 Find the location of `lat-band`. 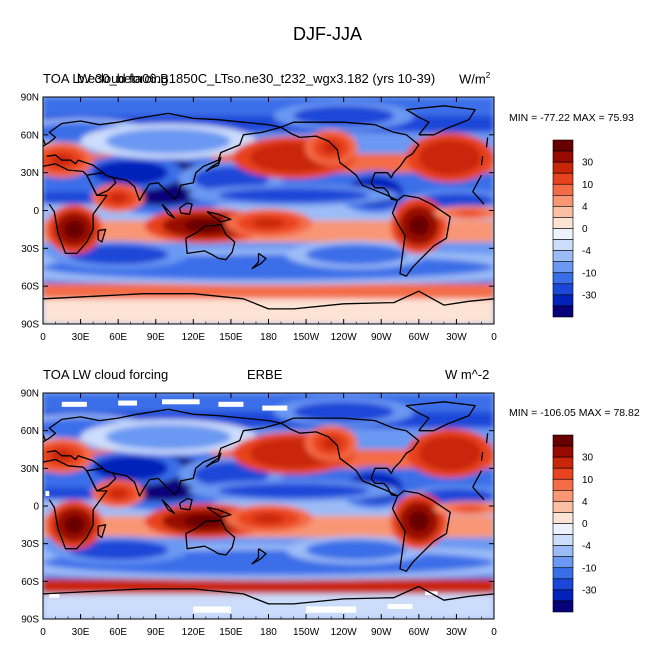

lat-band is located at coordinates (268, 291).